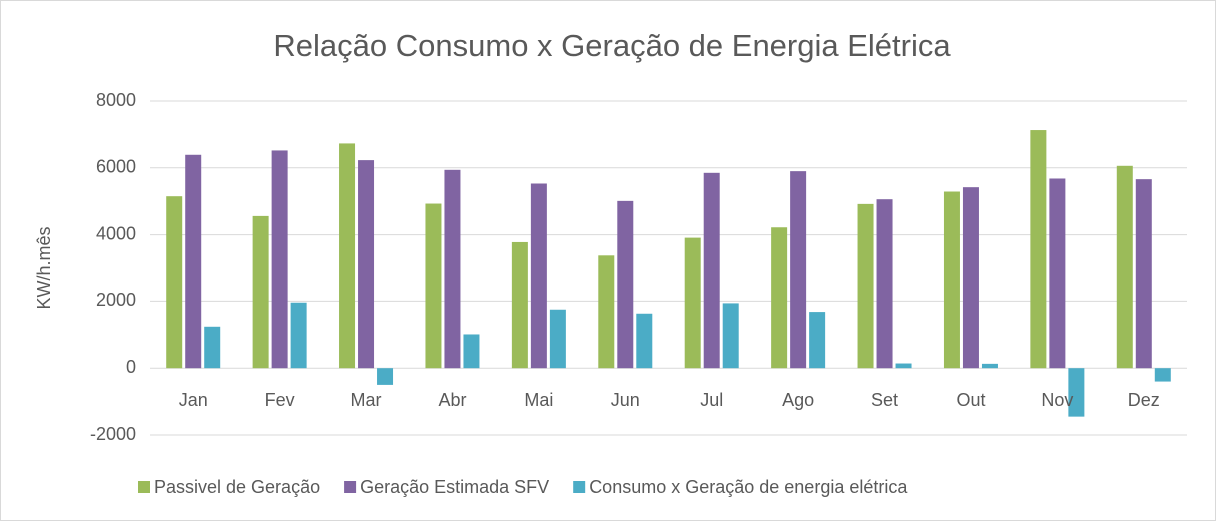  What do you see at coordinates (711, 400) in the screenshot?
I see `x-tick-label: Jul` at bounding box center [711, 400].